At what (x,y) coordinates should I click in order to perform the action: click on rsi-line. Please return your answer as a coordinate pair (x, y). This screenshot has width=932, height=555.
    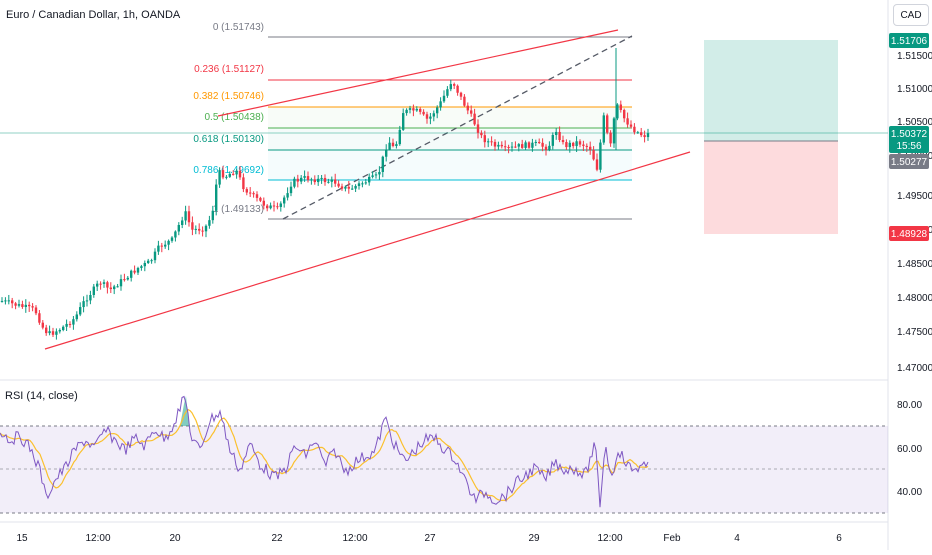
    Looking at the image, I should click on (324, 451).